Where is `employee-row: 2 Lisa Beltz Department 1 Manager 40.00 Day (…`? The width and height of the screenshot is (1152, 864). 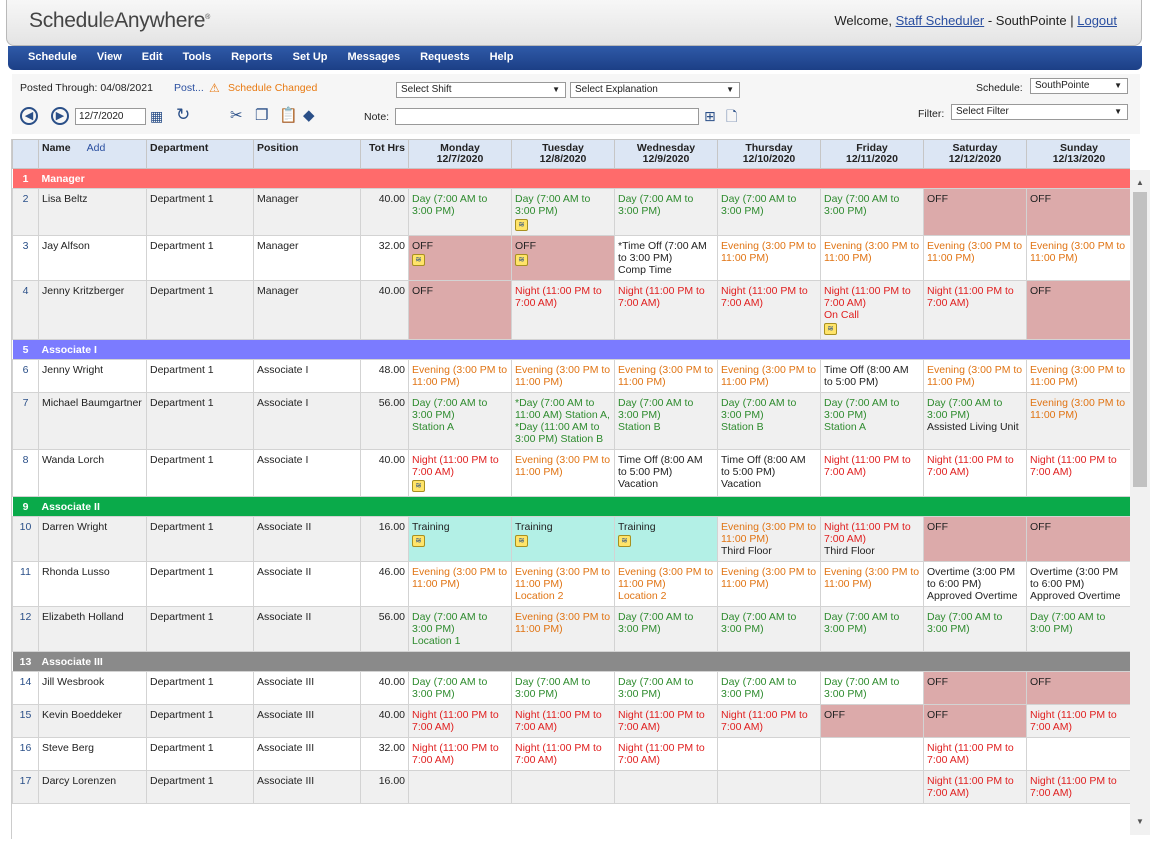
employee-row: 2 Lisa Beltz Department 1 Manager 40.00 Day (… is located at coordinates (571, 212).